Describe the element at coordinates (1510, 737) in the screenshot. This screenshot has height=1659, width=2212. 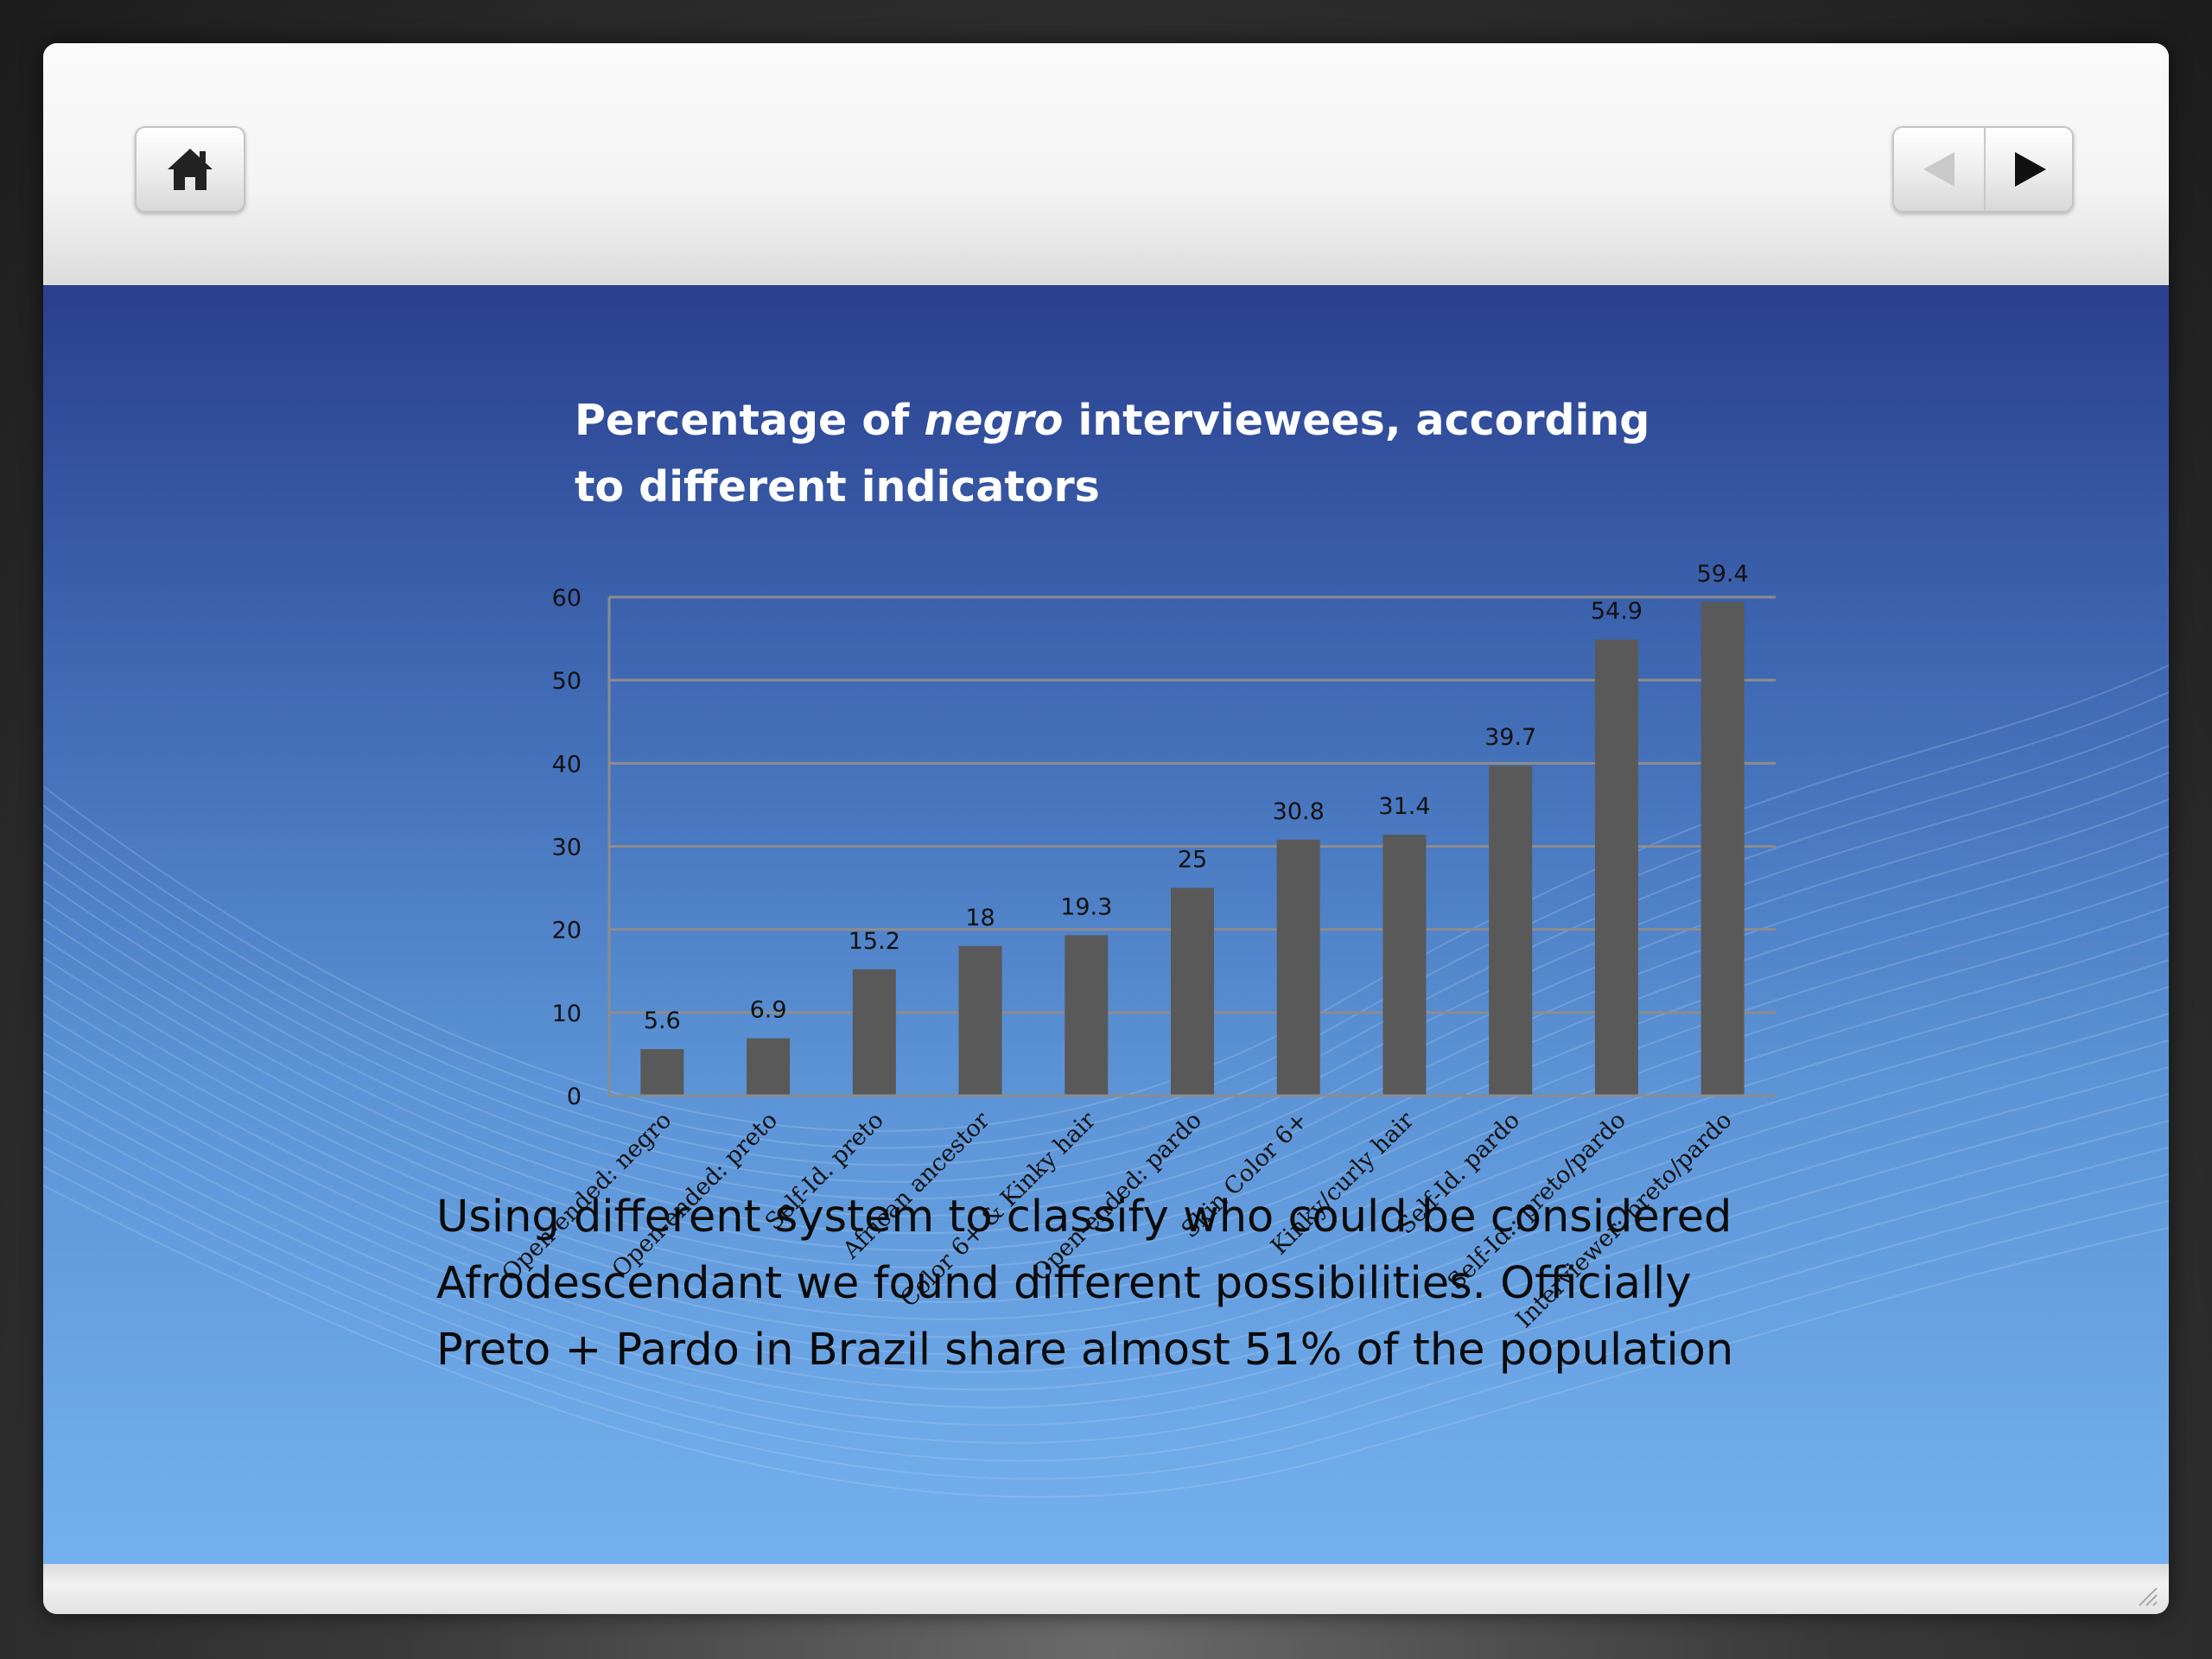
I see `data-label: 39.7` at that location.